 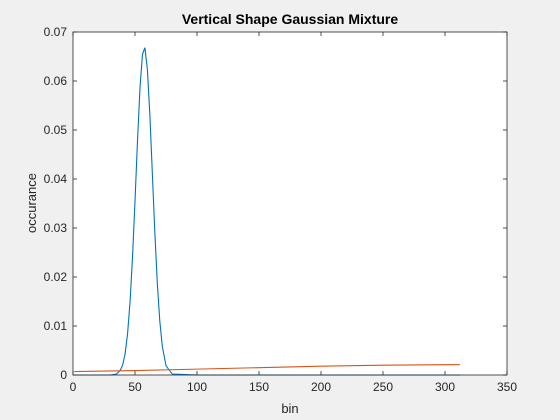 I want to click on y-tick-label: 0.01, so click(x=56, y=326).